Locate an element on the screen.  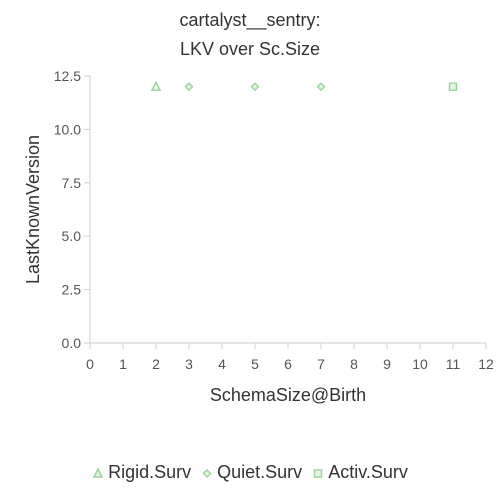
chart-legend: Rigid.Surv Quiet.Surv Activ.Surv is located at coordinates (250, 472).